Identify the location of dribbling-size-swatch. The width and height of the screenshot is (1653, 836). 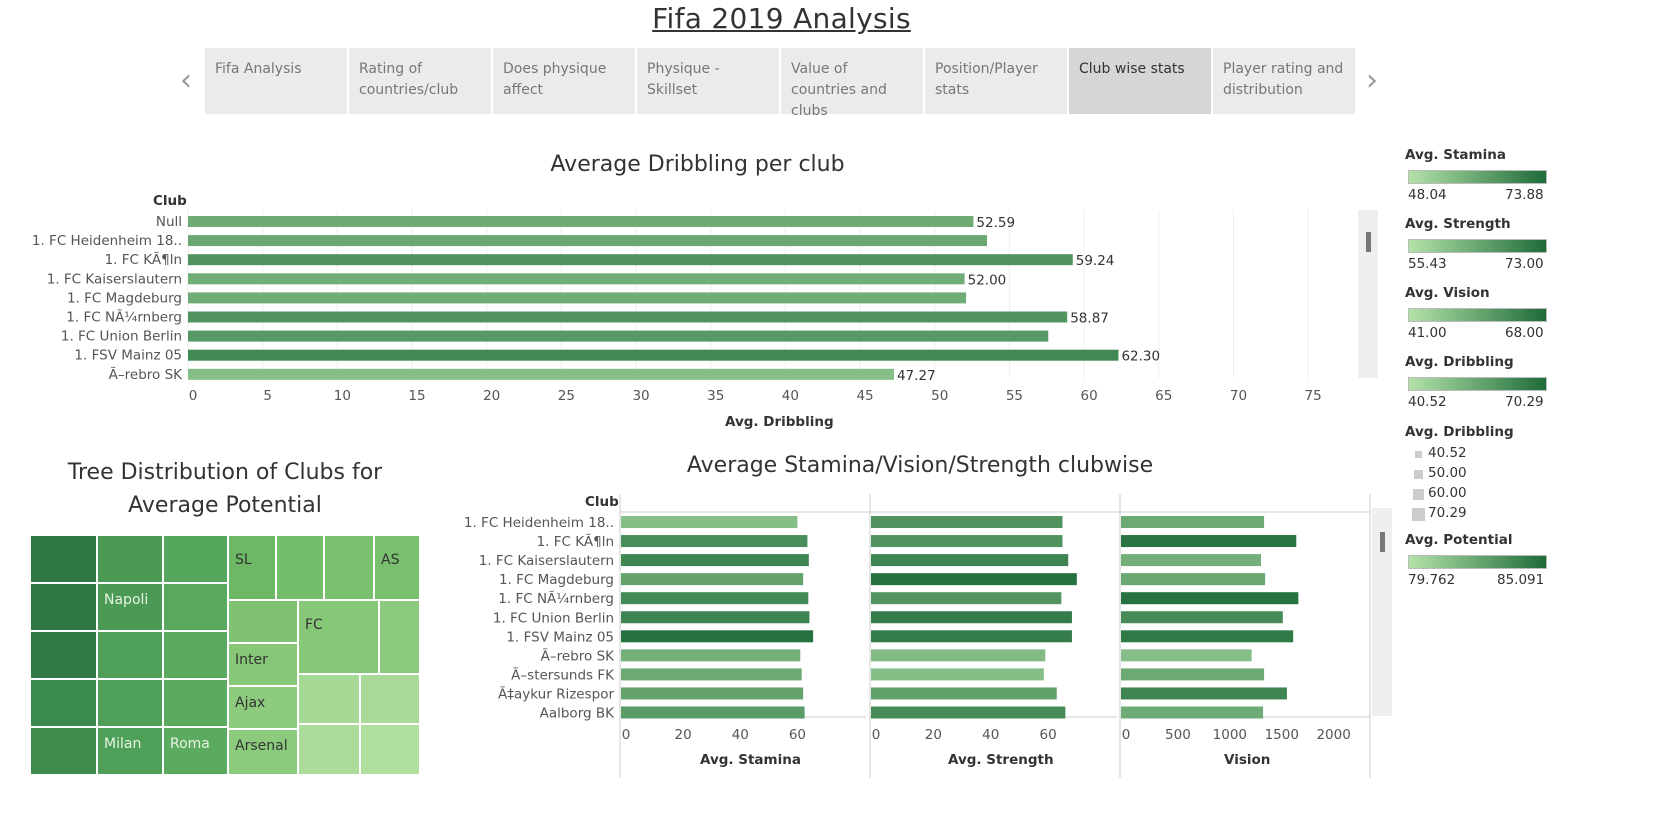
(1418, 494).